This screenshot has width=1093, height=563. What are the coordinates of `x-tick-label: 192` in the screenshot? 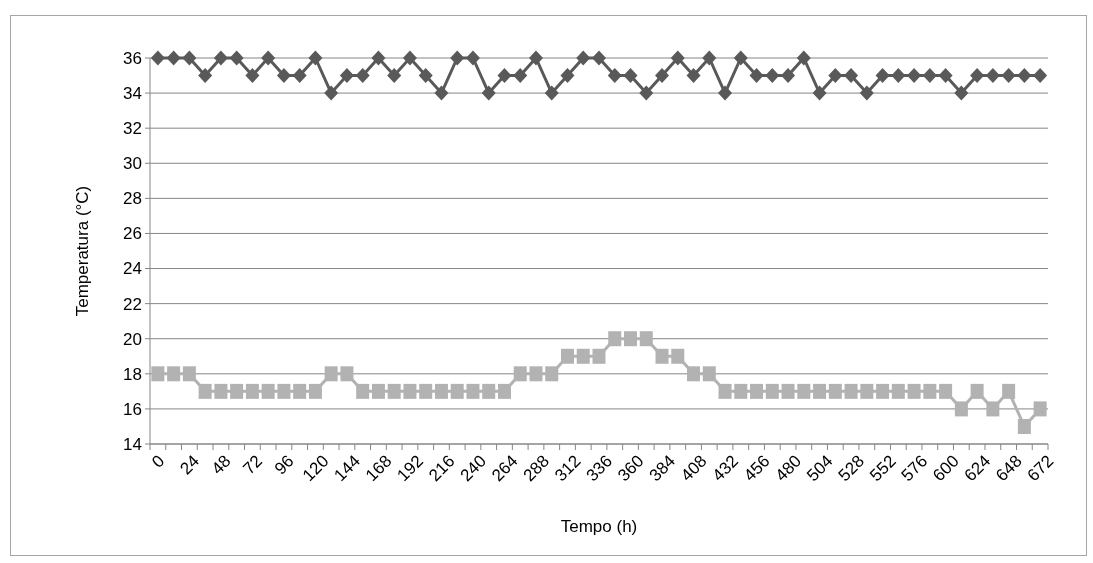 It's located at (410, 468).